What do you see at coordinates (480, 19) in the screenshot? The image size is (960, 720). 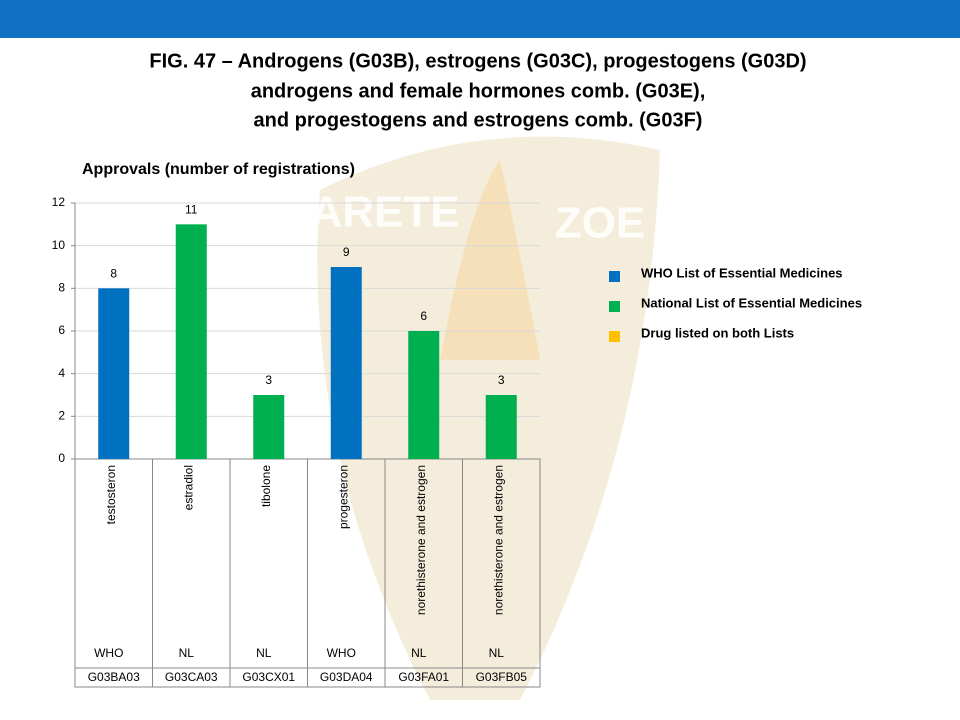 I see `header-bar` at bounding box center [480, 19].